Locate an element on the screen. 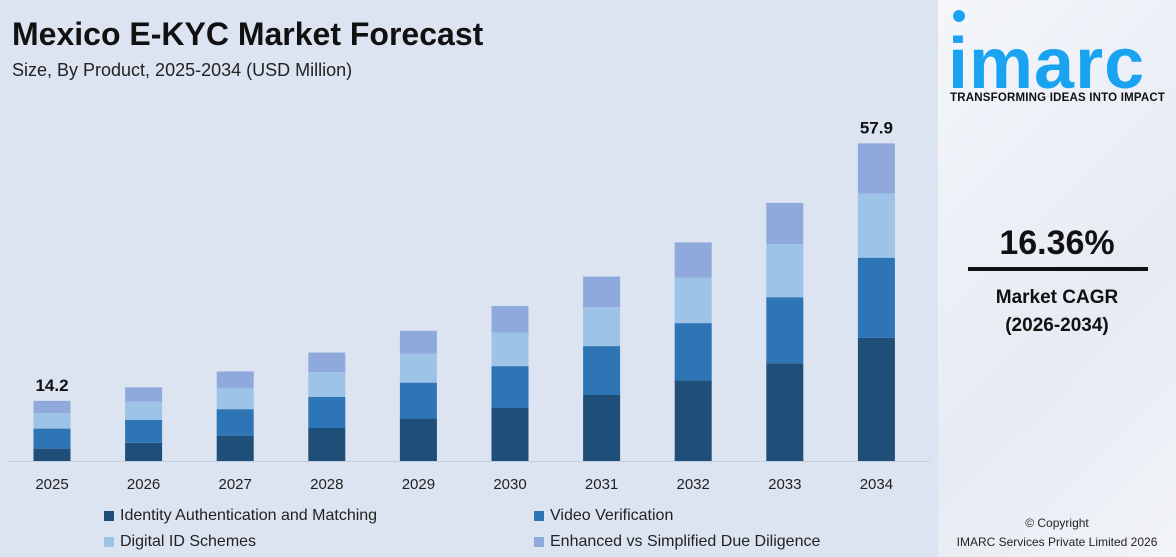 The image size is (1176, 557). legend-label: Digital ID Schemes is located at coordinates (188, 541).